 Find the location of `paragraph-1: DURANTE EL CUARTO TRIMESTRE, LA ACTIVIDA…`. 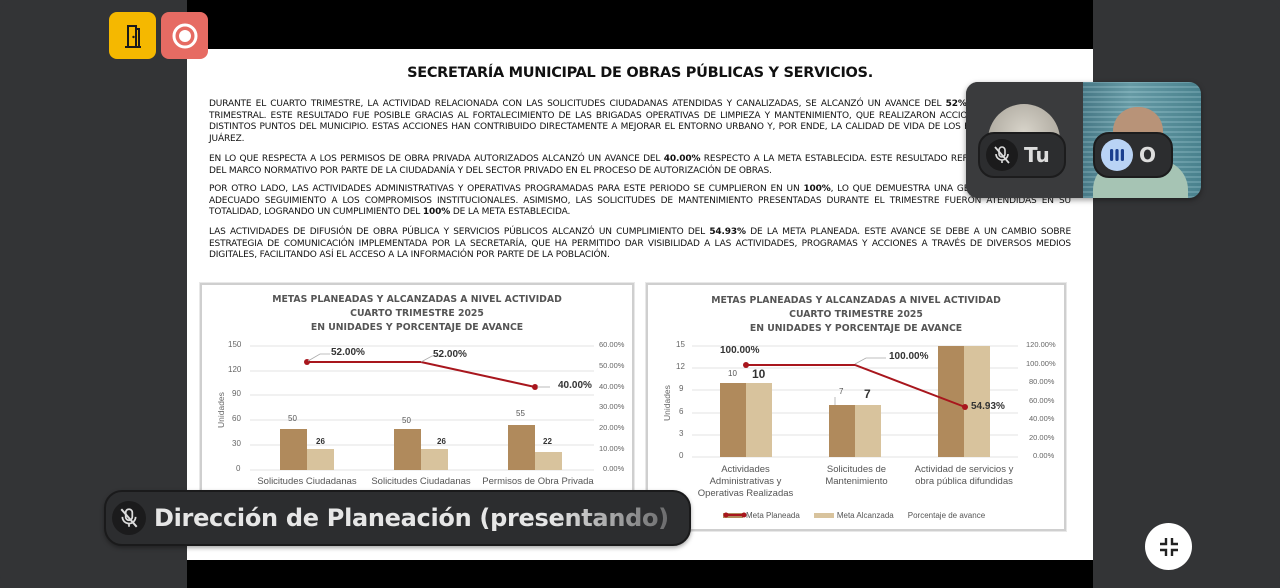

paragraph-1: DURANTE EL CUARTO TRIMESTRE, LA ACTIVIDA… is located at coordinates (640, 121).